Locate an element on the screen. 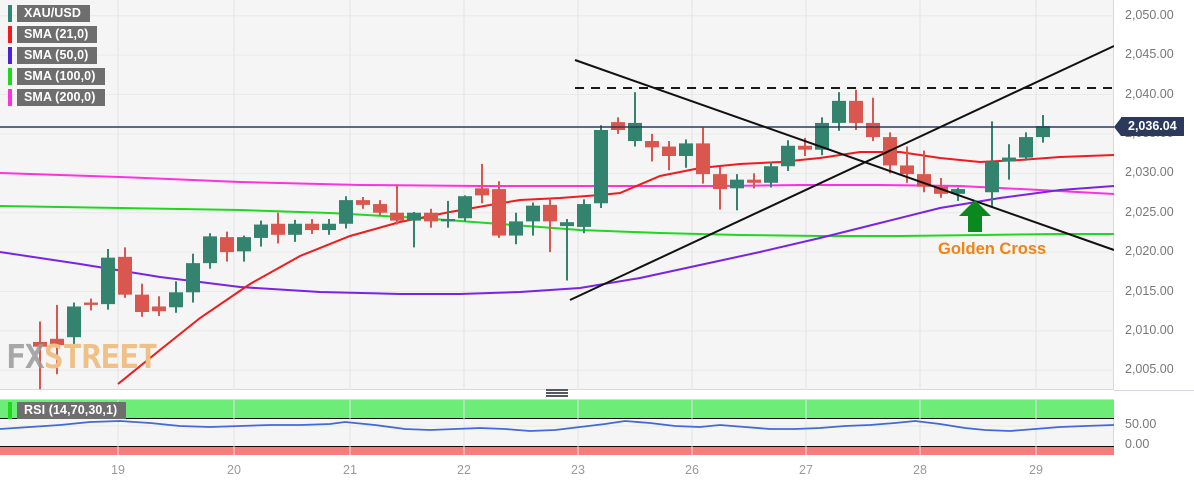  time-axis: 19 20 21 22 23 26 27 28 29 is located at coordinates (557, 473).